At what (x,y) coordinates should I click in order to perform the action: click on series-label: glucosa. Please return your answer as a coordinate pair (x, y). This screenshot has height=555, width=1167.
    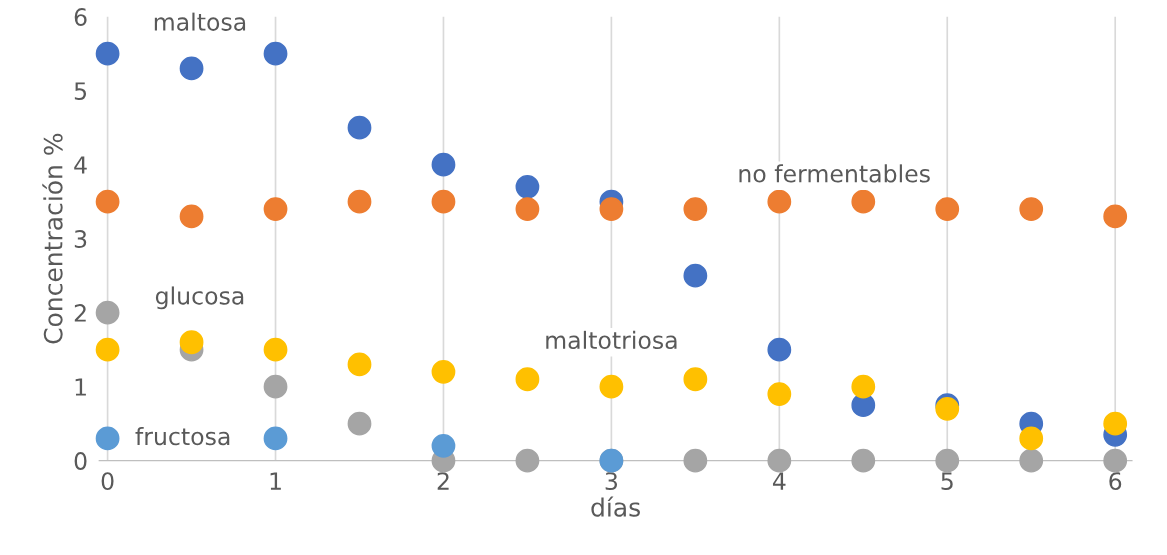
    Looking at the image, I should click on (199, 298).